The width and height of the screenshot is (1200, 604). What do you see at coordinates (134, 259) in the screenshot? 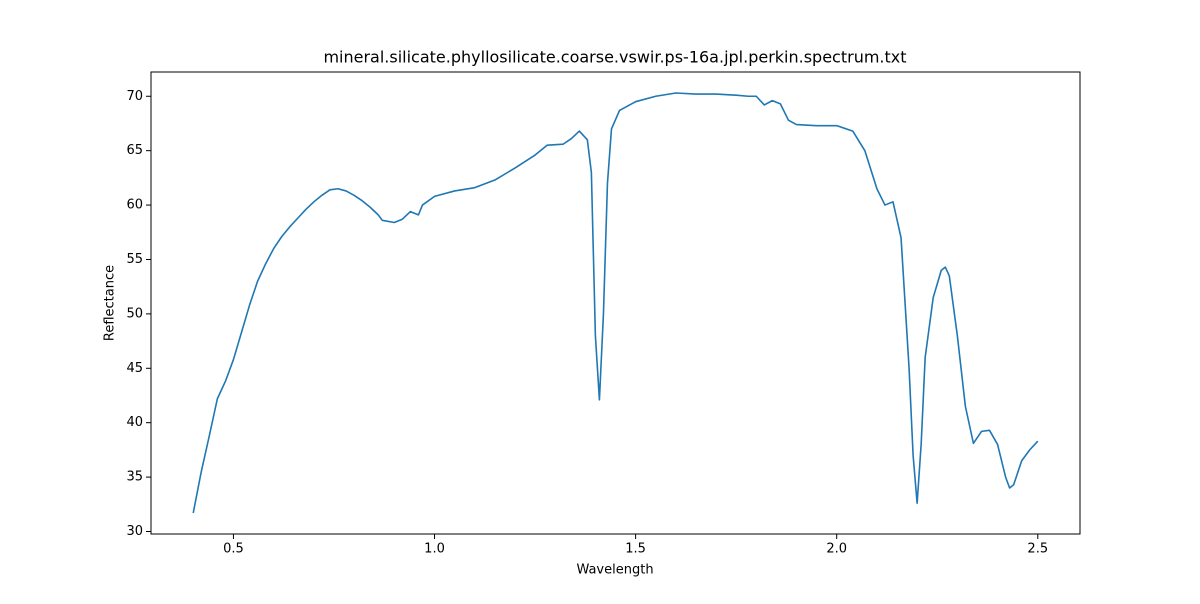
I see `y-tick-label: 55` at bounding box center [134, 259].